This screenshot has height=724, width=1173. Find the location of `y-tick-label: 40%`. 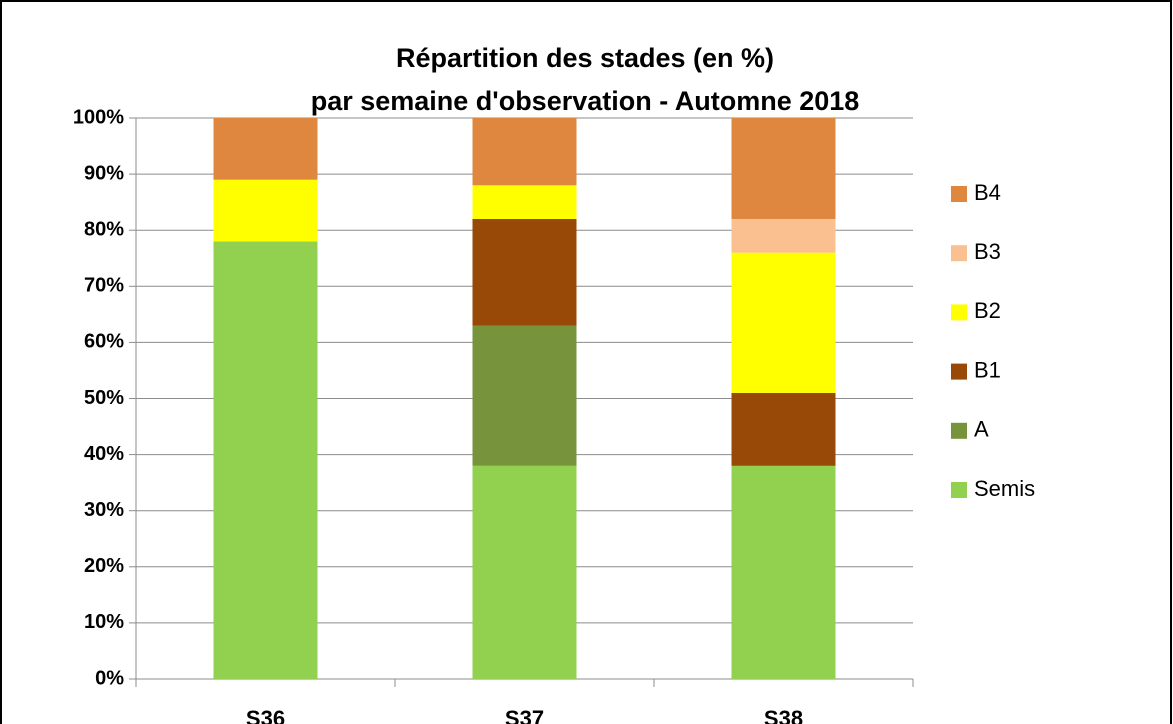

y-tick-label: 40% is located at coordinates (104, 454).